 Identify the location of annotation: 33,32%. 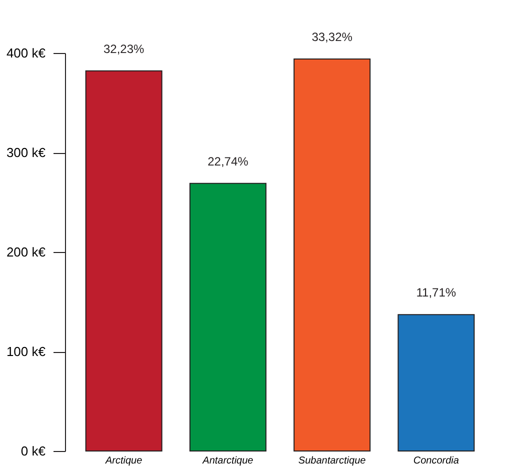
(332, 37).